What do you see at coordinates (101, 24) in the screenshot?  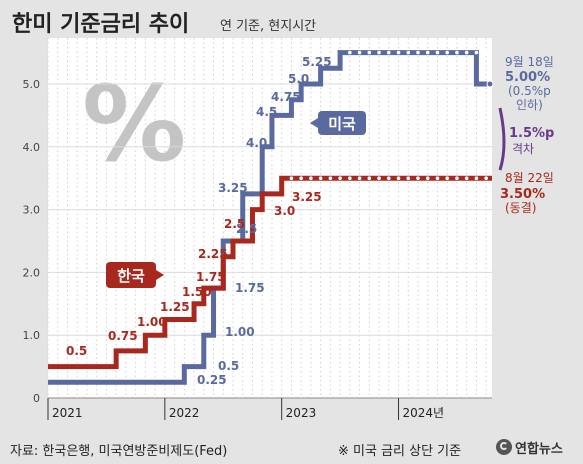 I see `page-title: 한미 기준금리 추이` at bounding box center [101, 24].